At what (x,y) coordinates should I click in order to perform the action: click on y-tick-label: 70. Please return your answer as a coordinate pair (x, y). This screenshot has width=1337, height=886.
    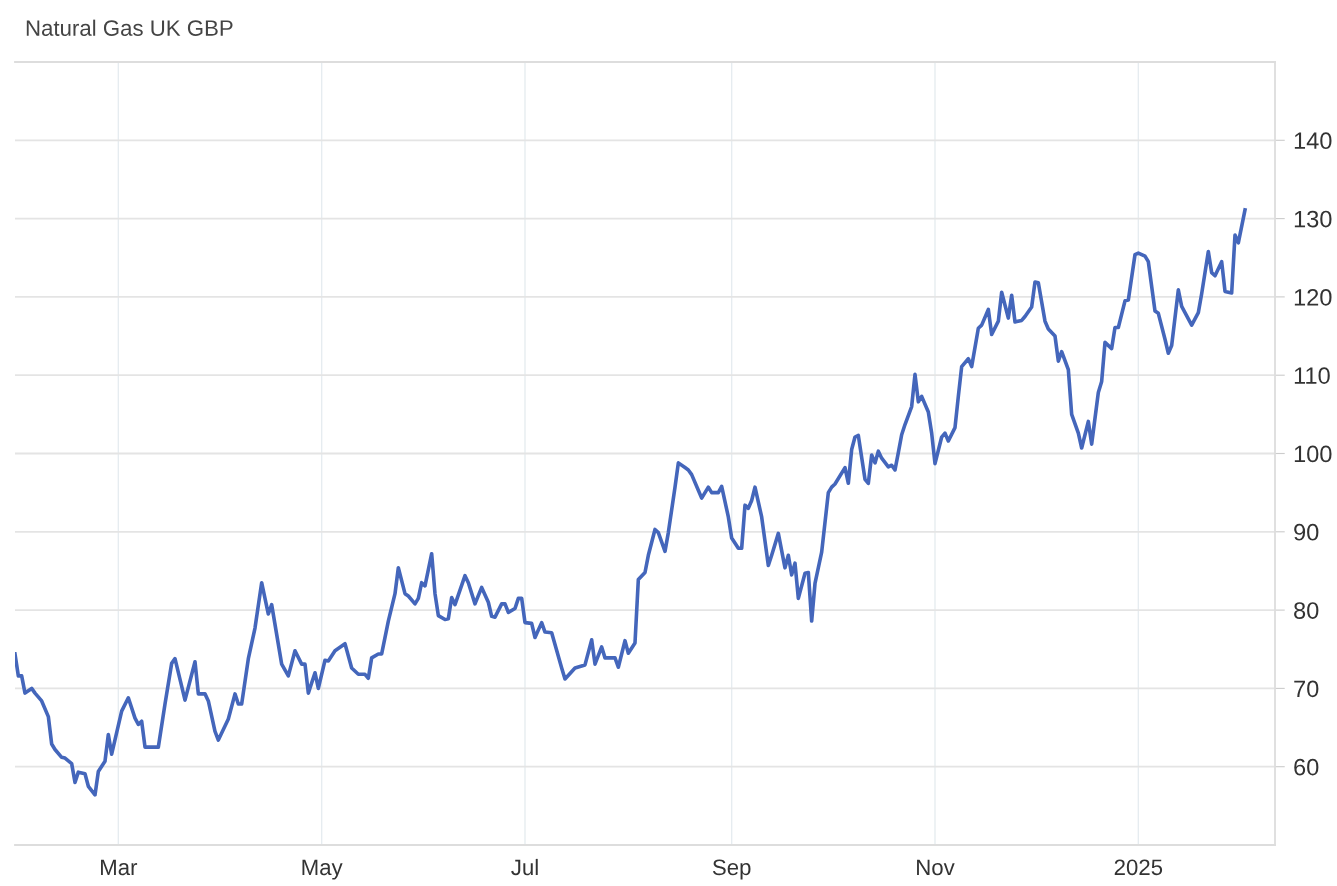
    Looking at the image, I should click on (1306, 689).